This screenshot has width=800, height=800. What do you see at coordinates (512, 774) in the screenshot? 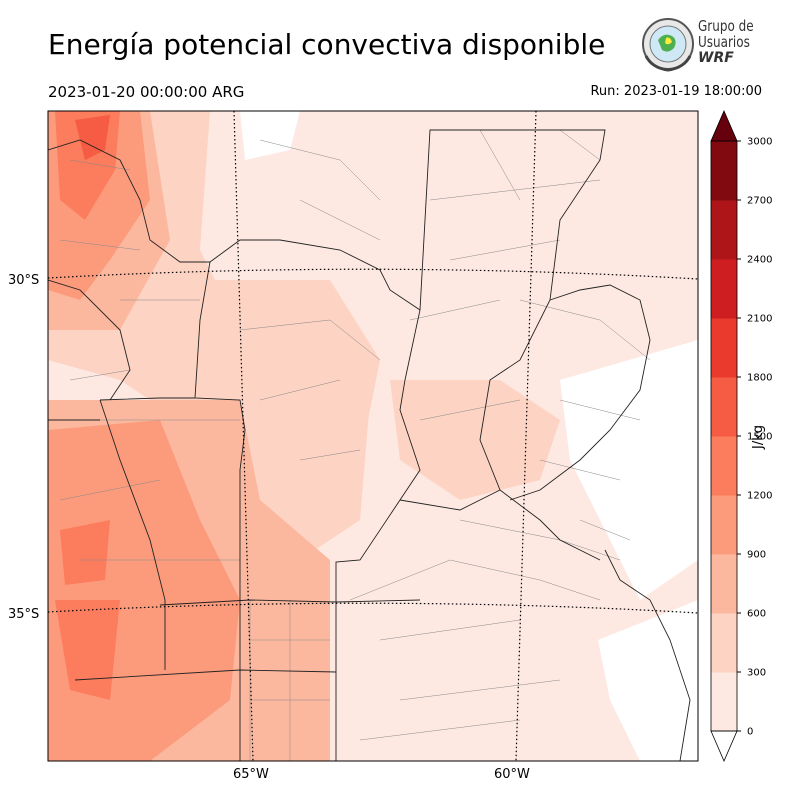
I see `lon-label-60w: 60°W` at bounding box center [512, 774].